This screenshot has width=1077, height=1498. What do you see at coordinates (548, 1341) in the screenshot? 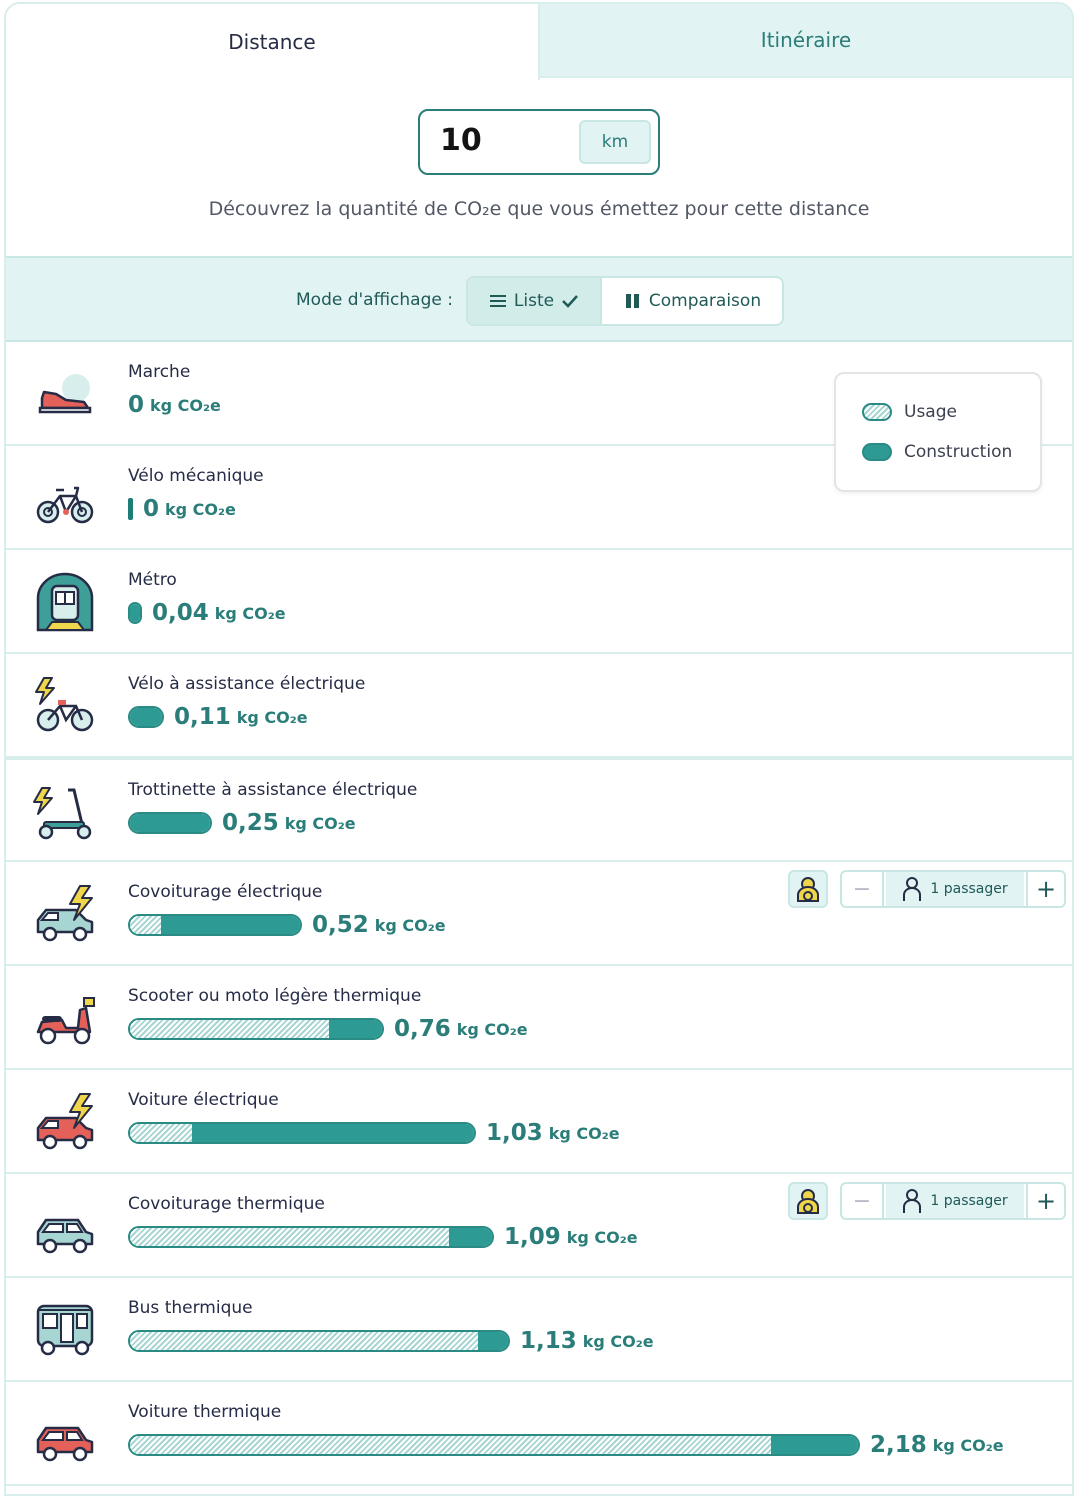
I see `emission-value: 1,13` at bounding box center [548, 1341].